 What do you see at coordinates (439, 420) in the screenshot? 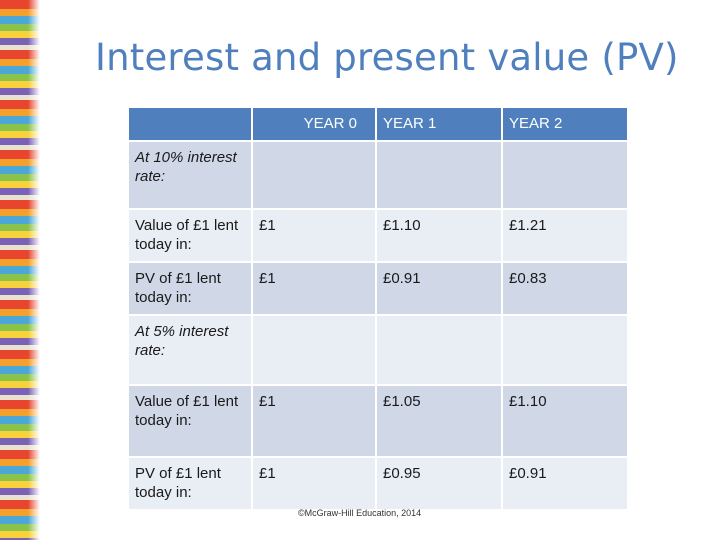
I see `cell-year-1: £1.05` at bounding box center [439, 420].